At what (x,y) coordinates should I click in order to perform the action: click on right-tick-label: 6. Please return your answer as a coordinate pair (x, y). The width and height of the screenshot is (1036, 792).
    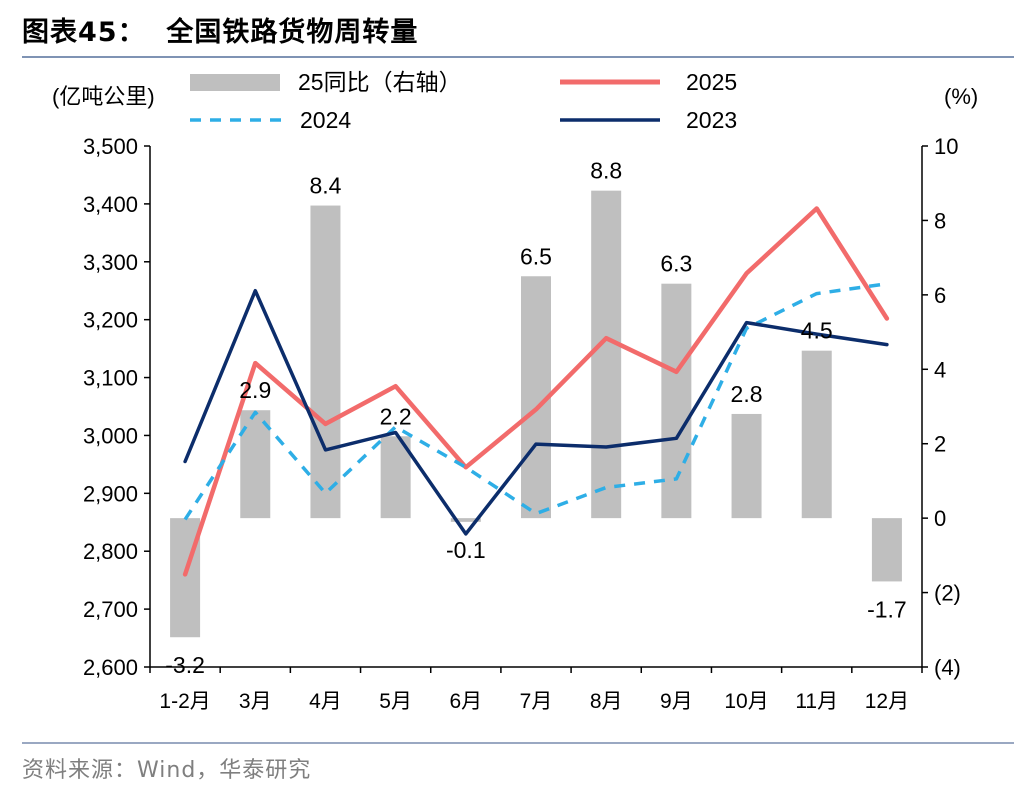
    Looking at the image, I should click on (940, 295).